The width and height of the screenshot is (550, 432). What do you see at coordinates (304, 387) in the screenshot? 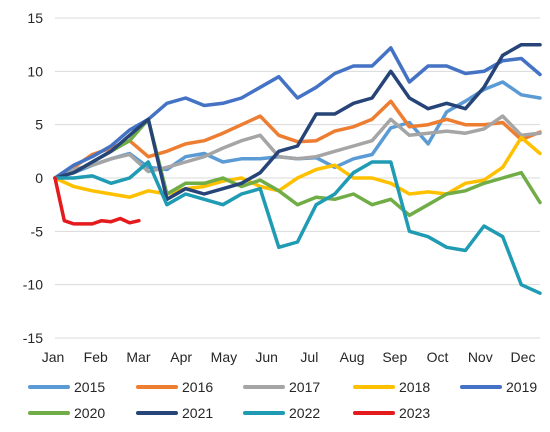
I see `legend-label-2017: 2017` at bounding box center [304, 387].